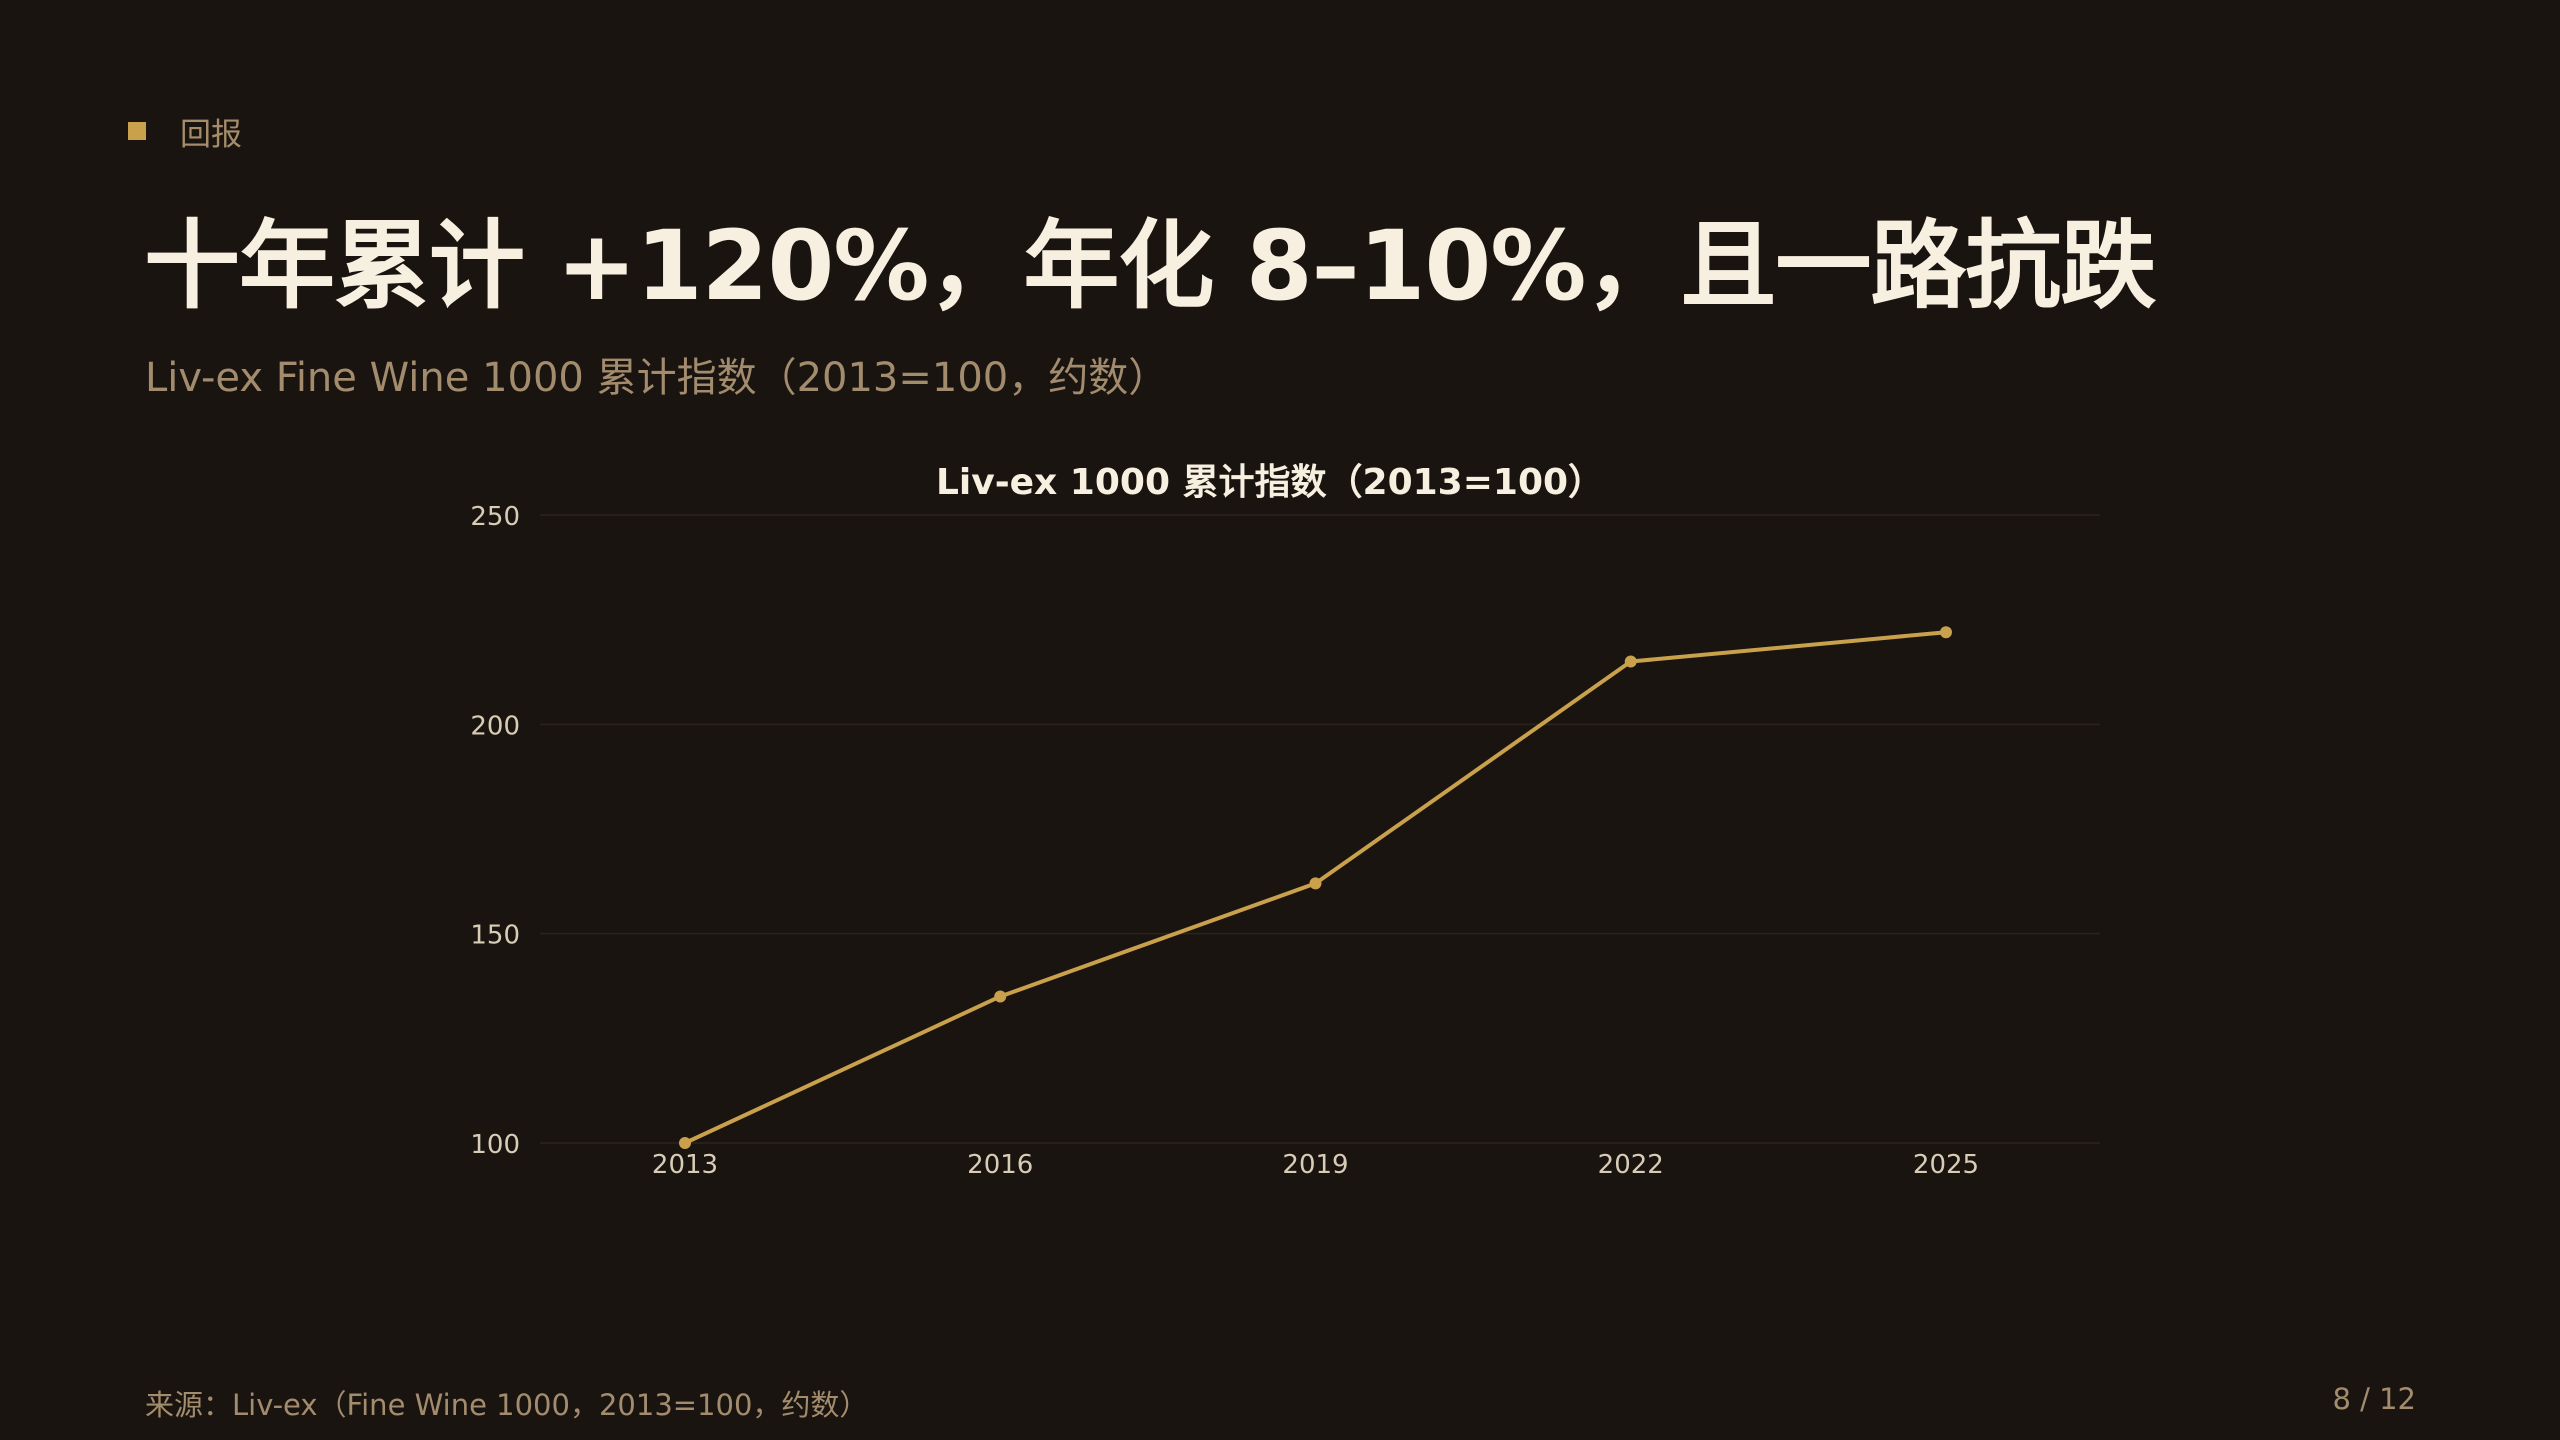 This screenshot has height=1440, width=2560. What do you see at coordinates (507, 1405) in the screenshot?
I see `source-note: 来源：Liv-ex（Fine Wine 1000，2013=100，约数）` at bounding box center [507, 1405].